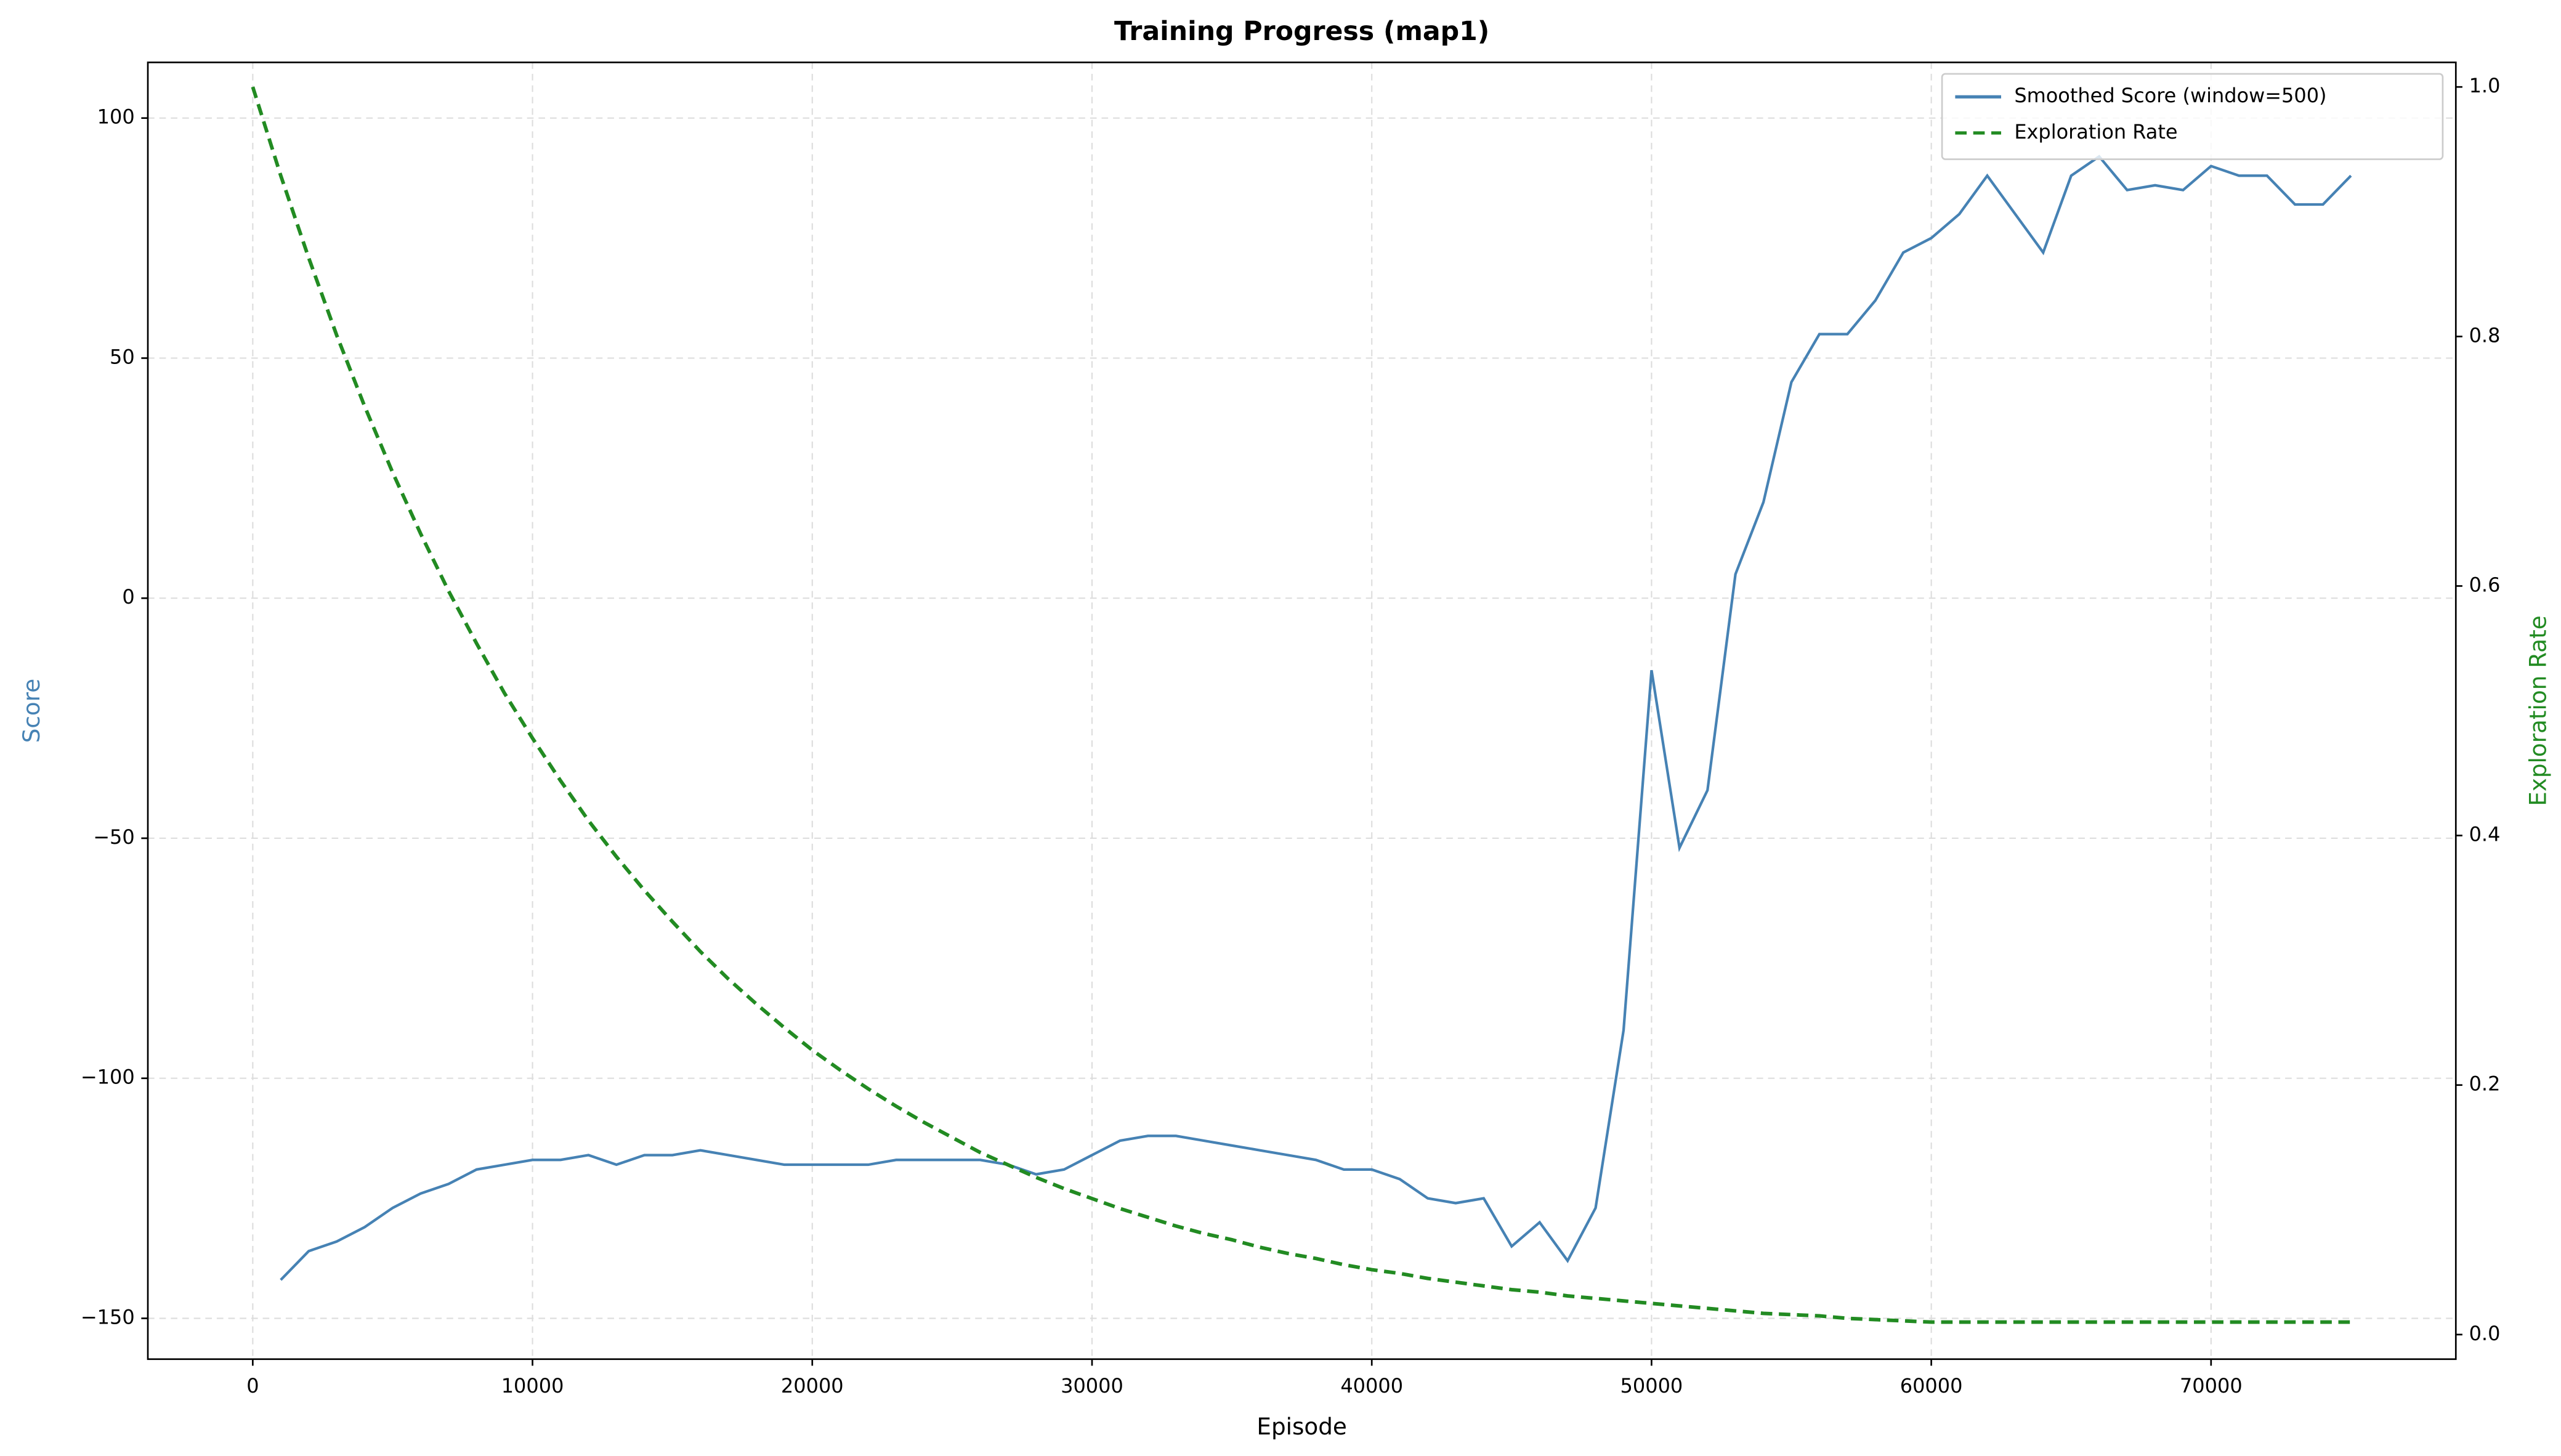  What do you see at coordinates (31, 711) in the screenshot?
I see `y-axis-label: Score` at bounding box center [31, 711].